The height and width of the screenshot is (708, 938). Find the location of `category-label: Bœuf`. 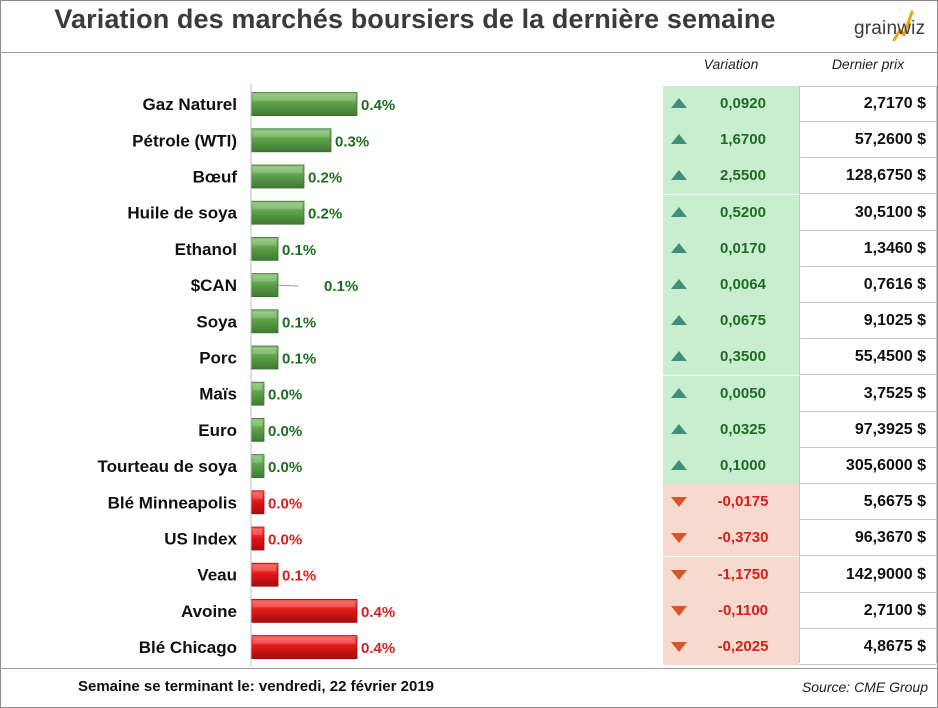

category-label: Bœuf is located at coordinates (215, 177).